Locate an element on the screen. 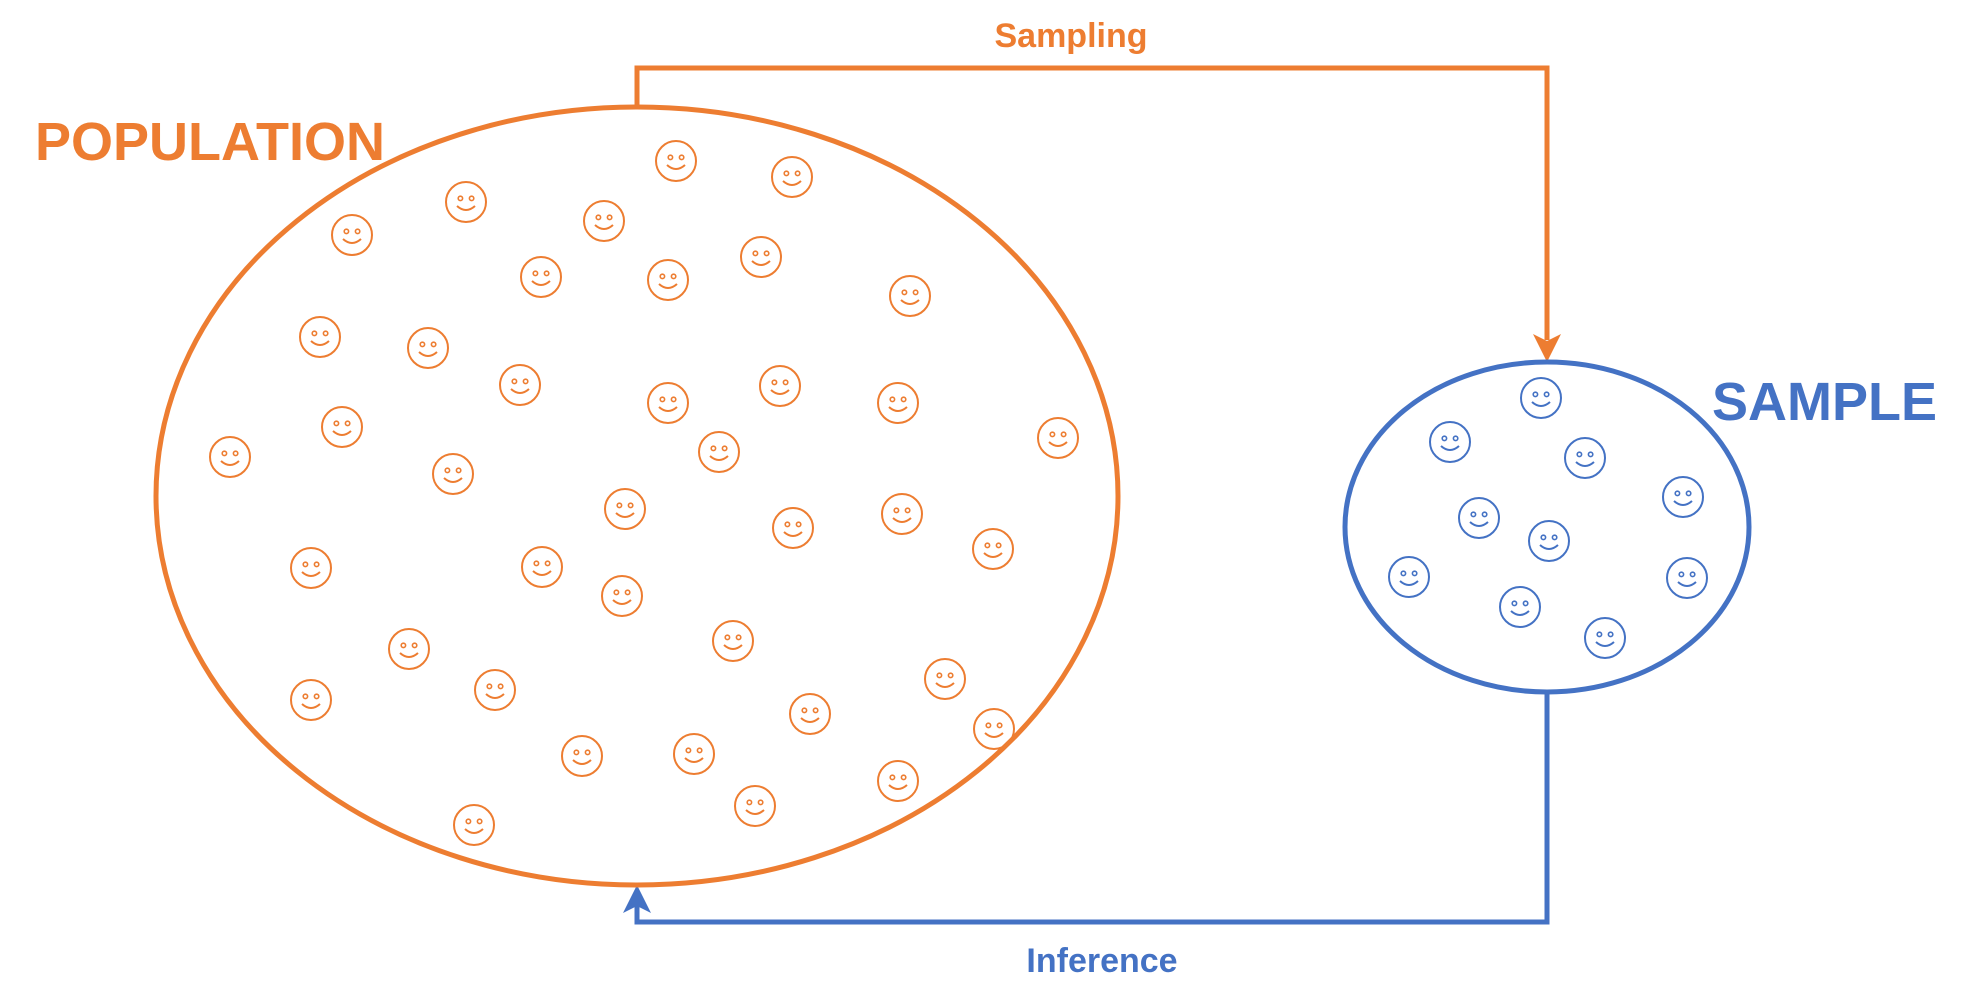 This screenshot has height=1003, width=1982. sampling-label: Sampling is located at coordinates (1070, 36).